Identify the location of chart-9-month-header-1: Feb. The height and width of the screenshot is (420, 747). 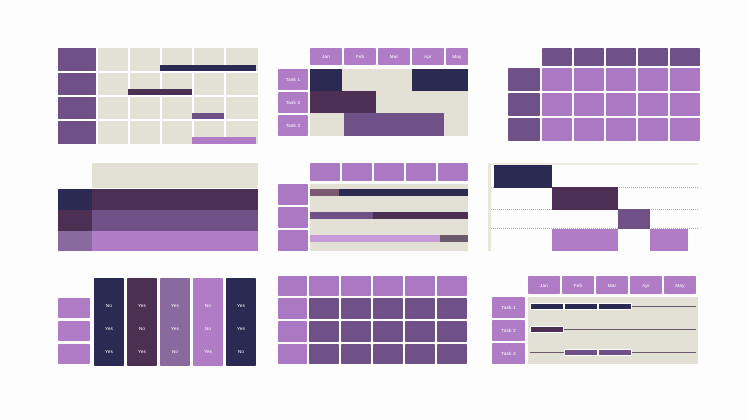
(578, 285).